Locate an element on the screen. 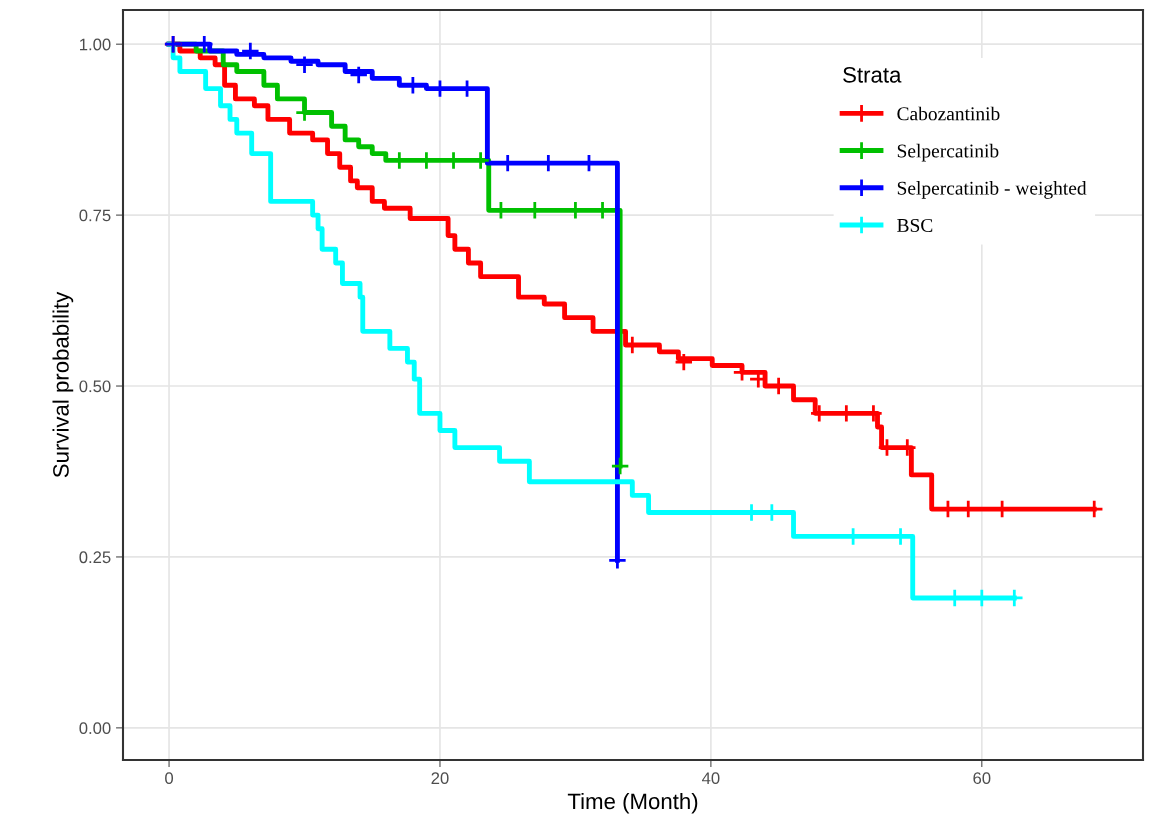  legend-title: Strata is located at coordinates (872, 74).